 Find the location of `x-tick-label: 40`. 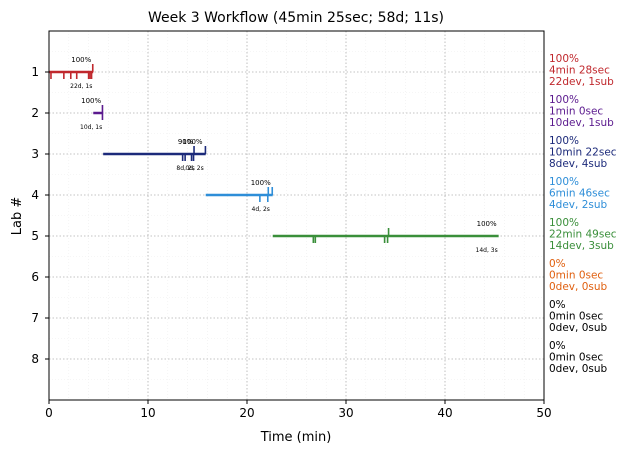

x-tick-label: 40 is located at coordinates (444, 413).